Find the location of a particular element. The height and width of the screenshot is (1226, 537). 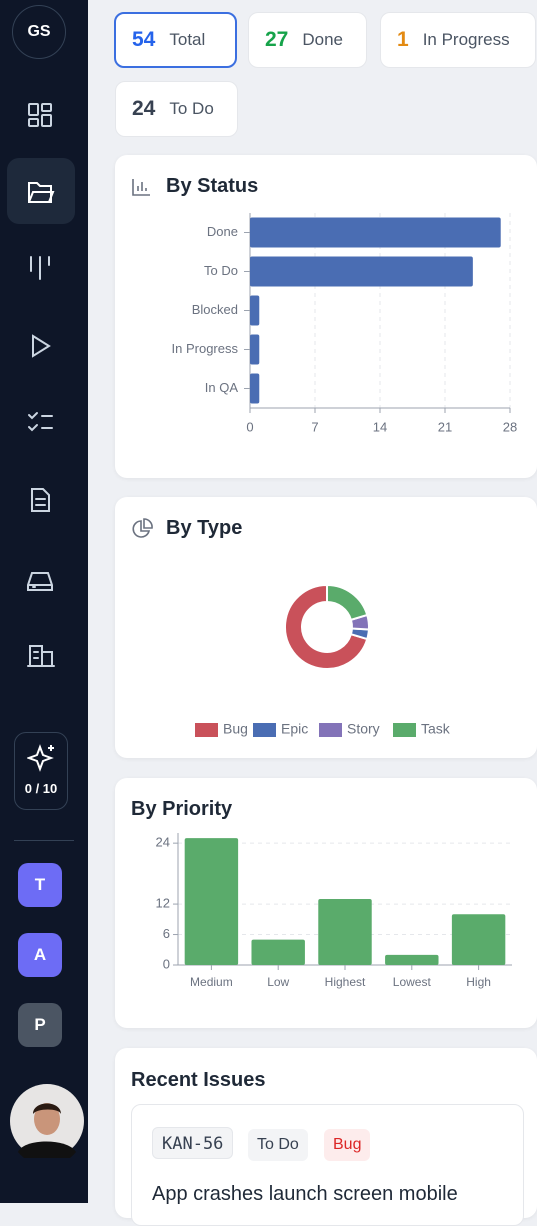

stat-label: Done is located at coordinates (322, 39).